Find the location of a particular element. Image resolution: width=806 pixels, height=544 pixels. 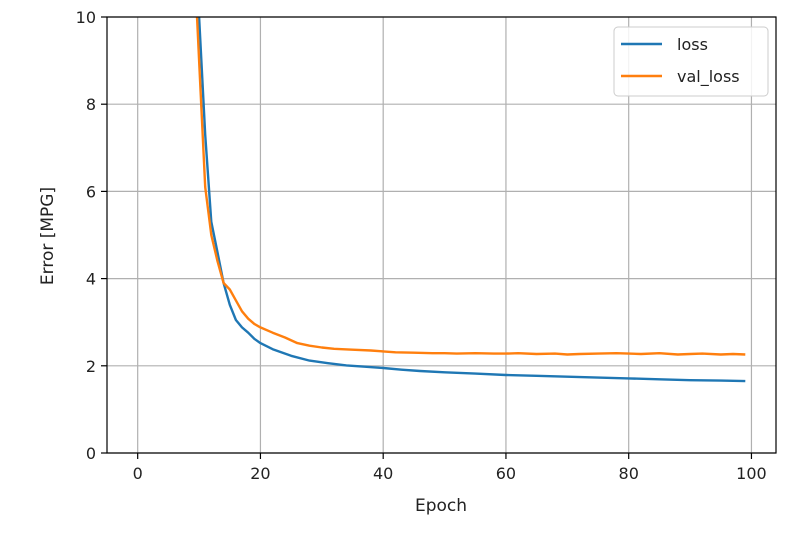

legend: loss val_loss is located at coordinates (691, 61).